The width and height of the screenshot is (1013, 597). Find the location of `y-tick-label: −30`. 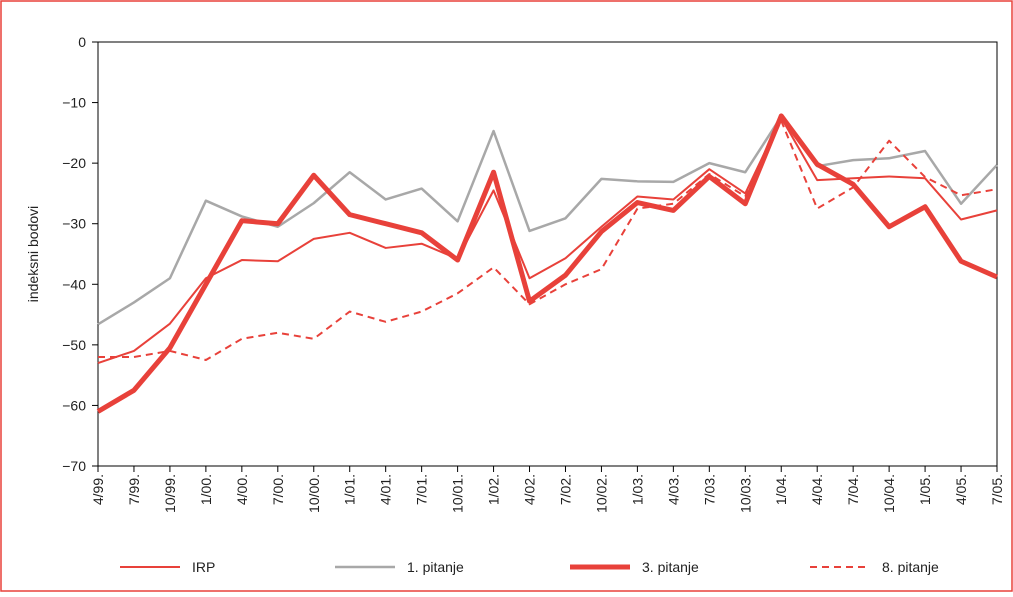

y-tick-label: −30 is located at coordinates (74, 224).